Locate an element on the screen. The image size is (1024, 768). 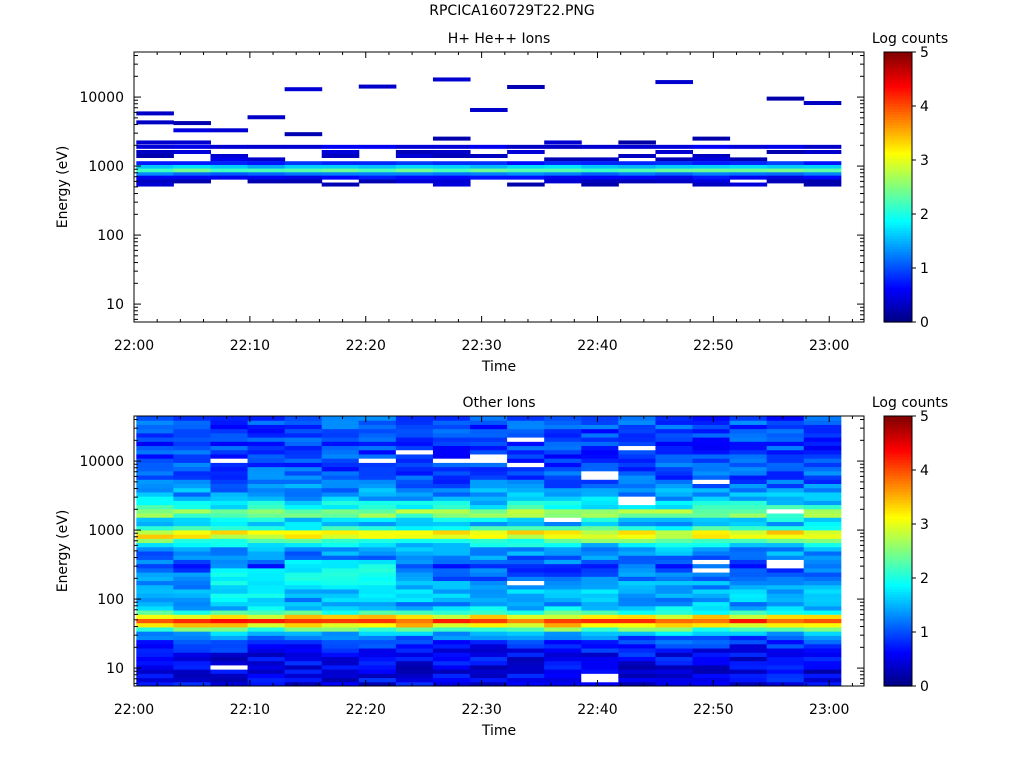
colorbar-tick-label: 4 is located at coordinates (924, 107).